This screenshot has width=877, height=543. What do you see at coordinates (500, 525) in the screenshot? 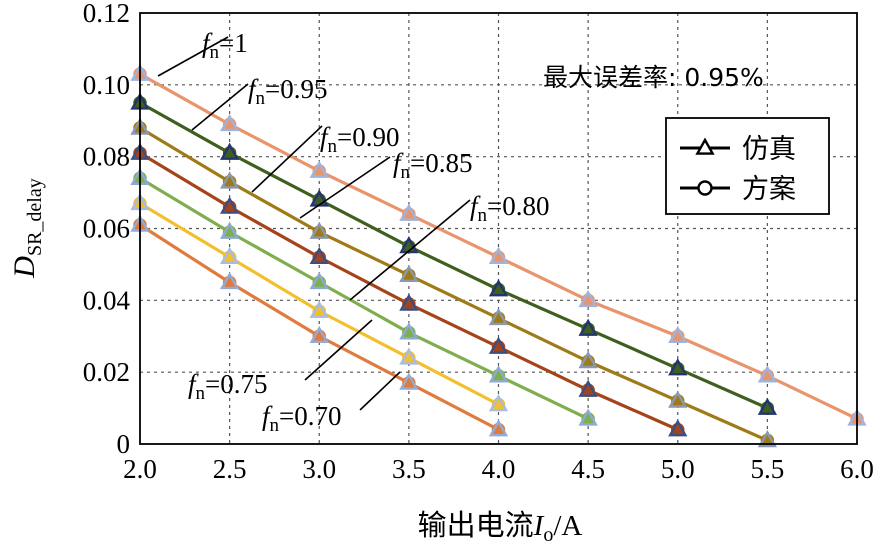
I see `x-axis-label: 输出电流Io/A` at bounding box center [500, 525].